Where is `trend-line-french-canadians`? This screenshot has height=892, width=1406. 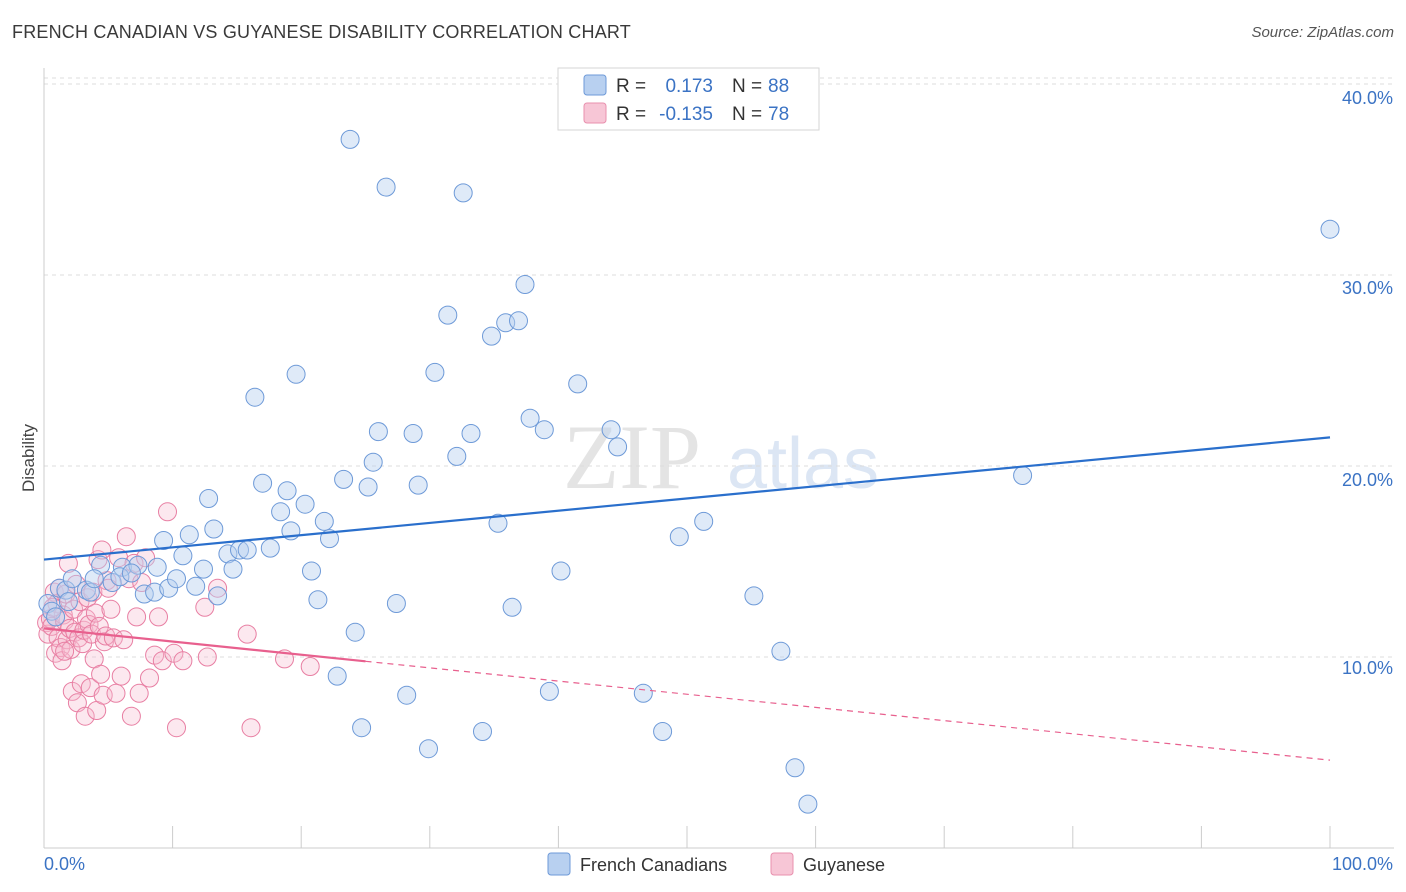
trend-line-french-canadians is located at coordinates (687, 498).